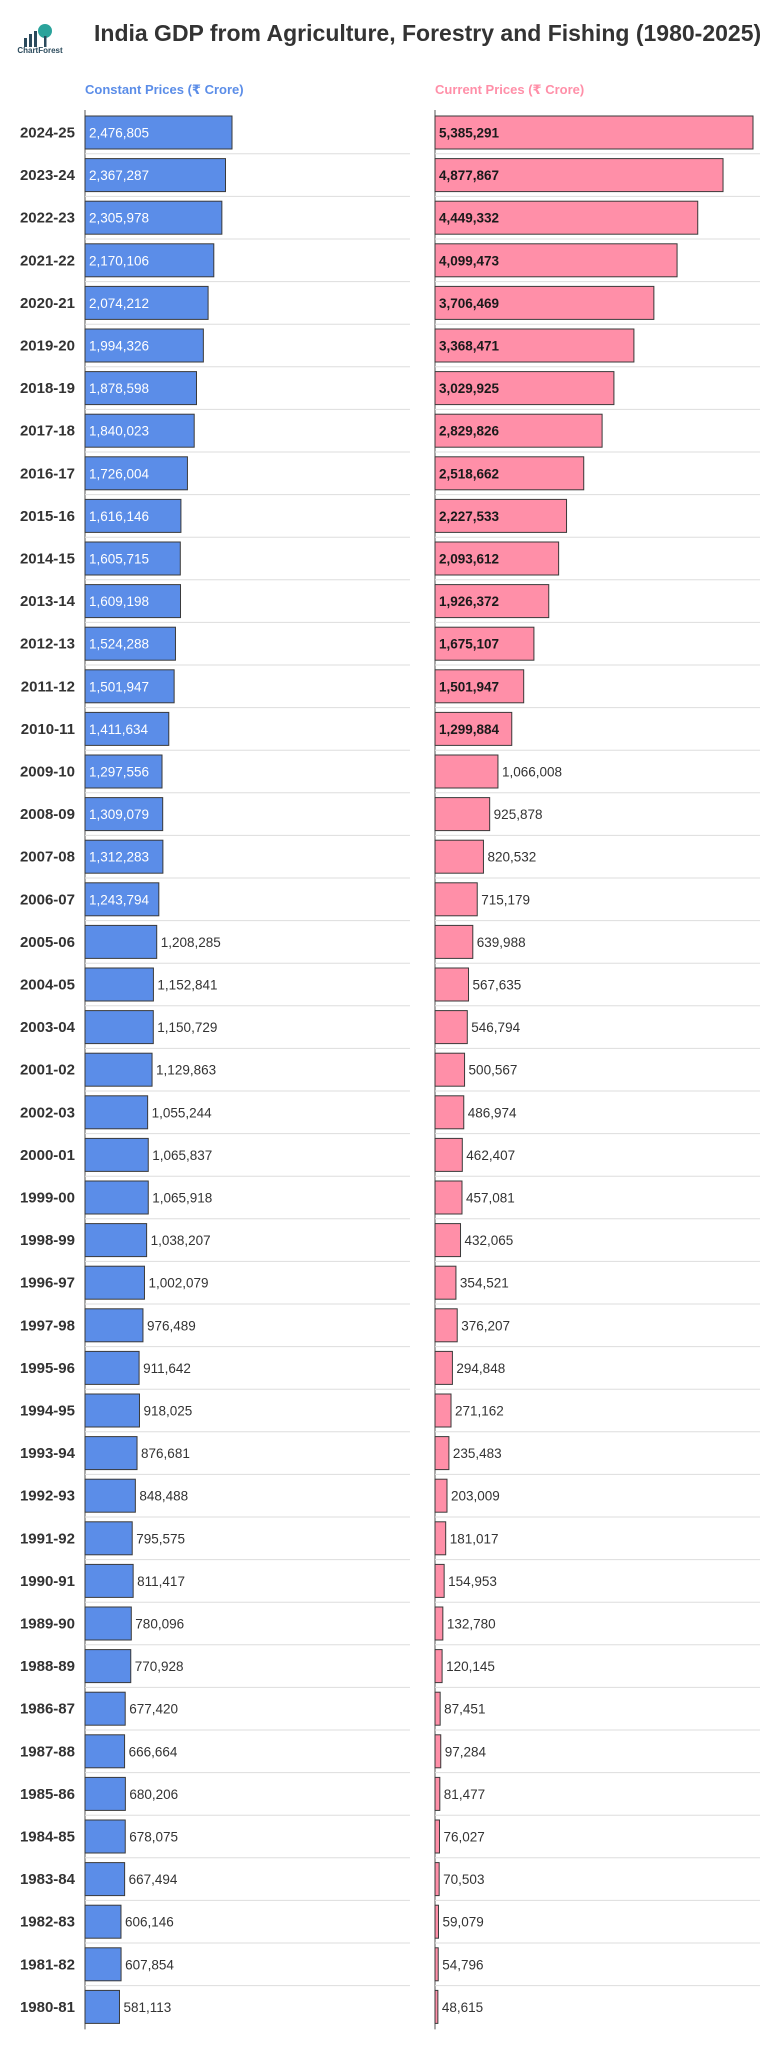  Describe the element at coordinates (501, 942) in the screenshot. I see `current-value-label: 639,988` at that location.